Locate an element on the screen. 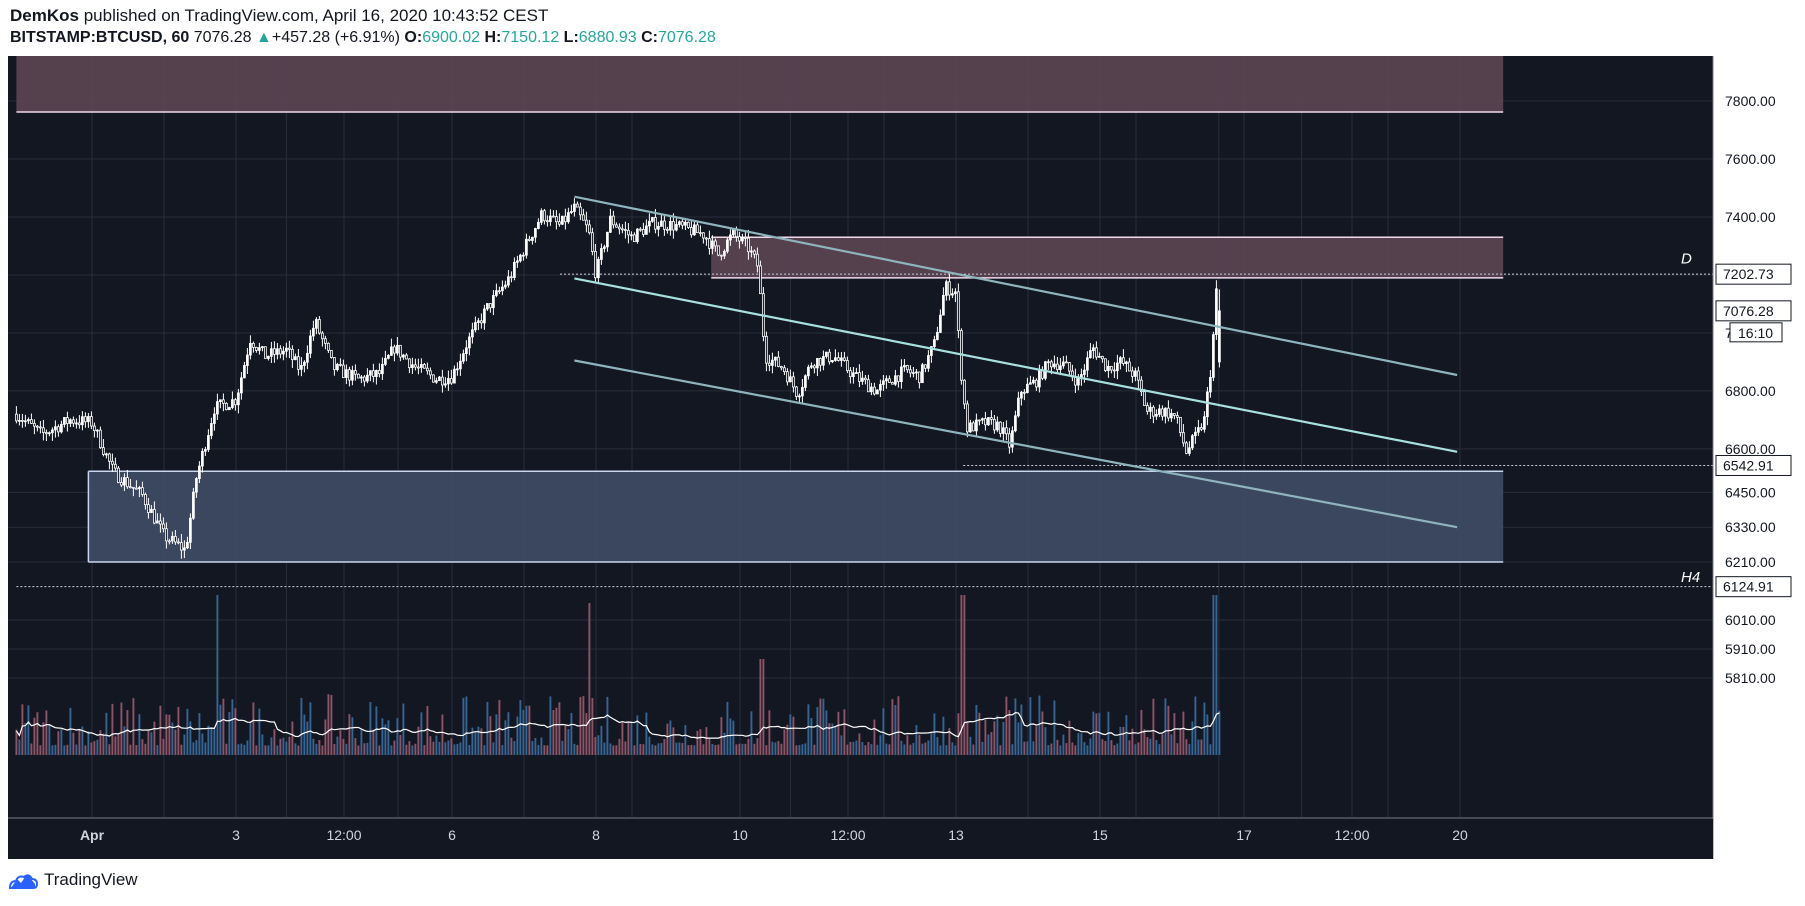 This screenshot has width=1805, height=906. low-value: 6880.93 is located at coordinates (607, 37).